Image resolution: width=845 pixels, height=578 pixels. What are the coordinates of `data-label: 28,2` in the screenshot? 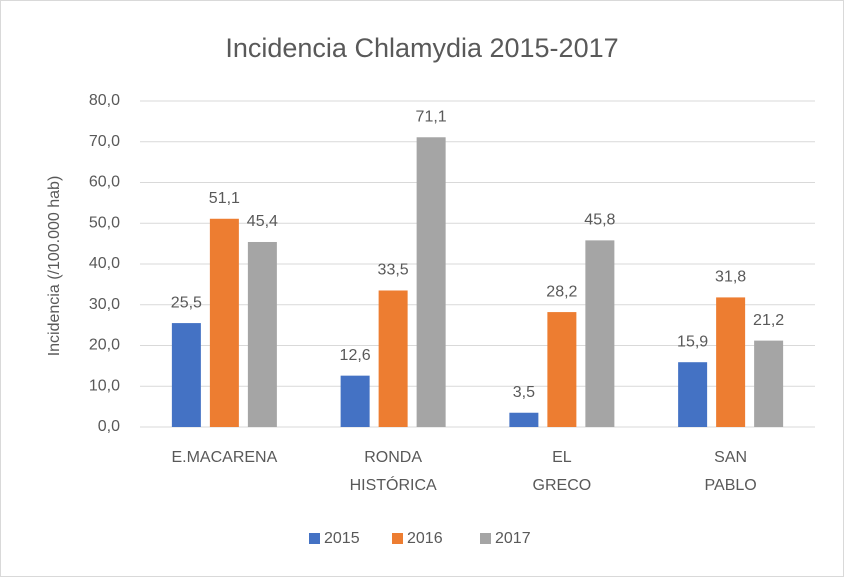 It's located at (561, 291).